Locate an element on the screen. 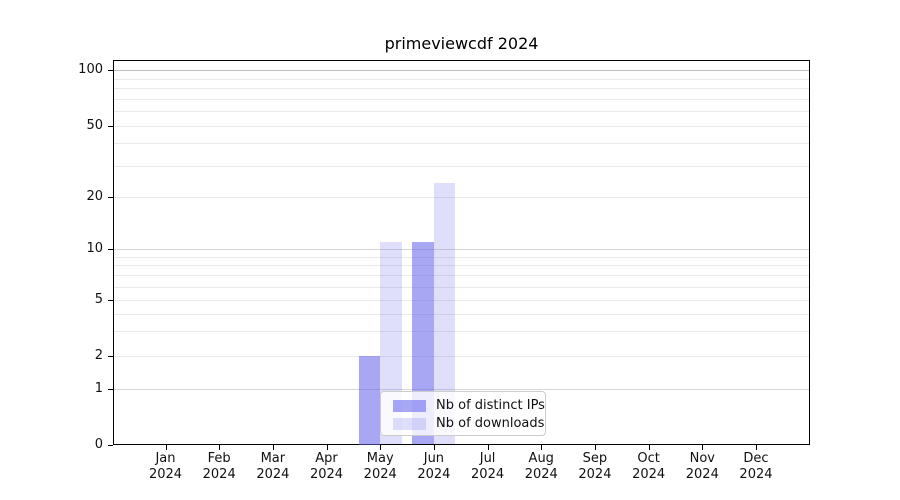 This screenshot has height=500, width=900. x-tick-label: Jun 2024 is located at coordinates (434, 467).